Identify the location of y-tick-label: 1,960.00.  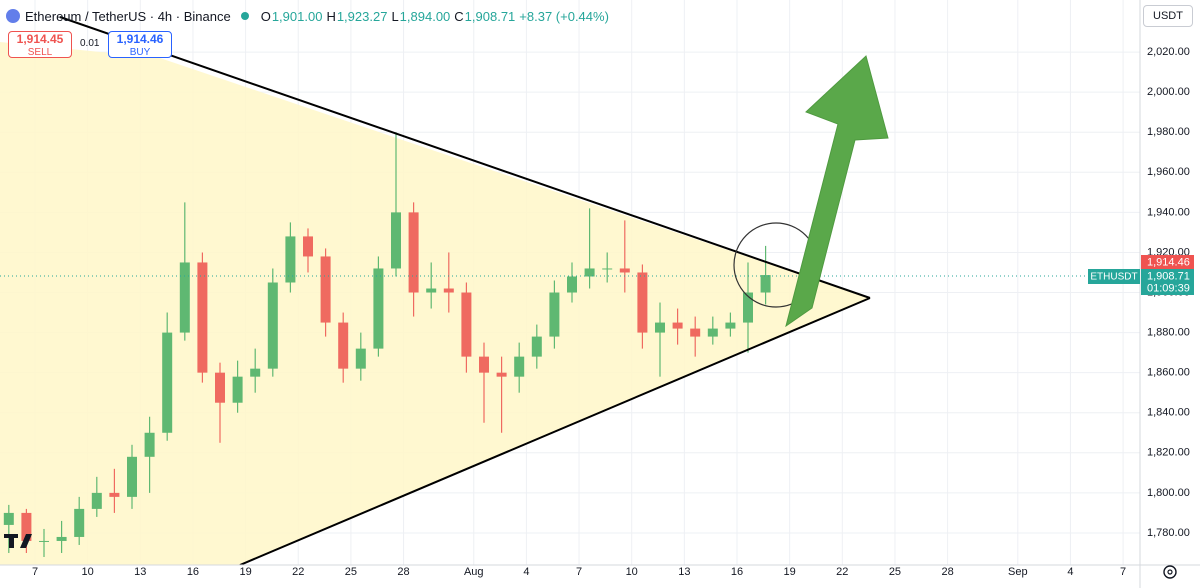
(1168, 172).